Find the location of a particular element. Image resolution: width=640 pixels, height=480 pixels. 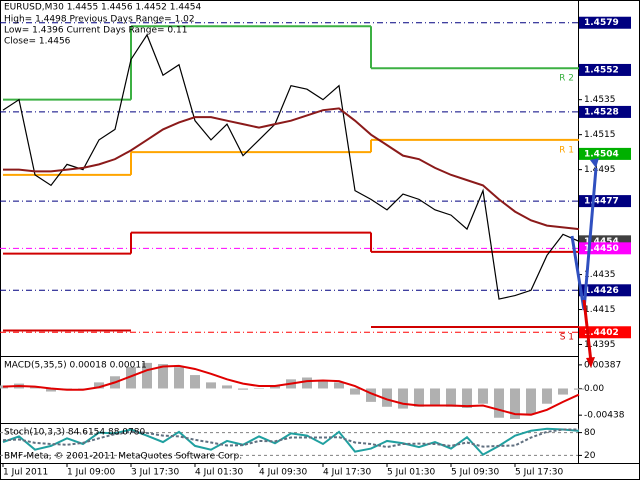

level-label: 1.4552 is located at coordinates (601, 70).